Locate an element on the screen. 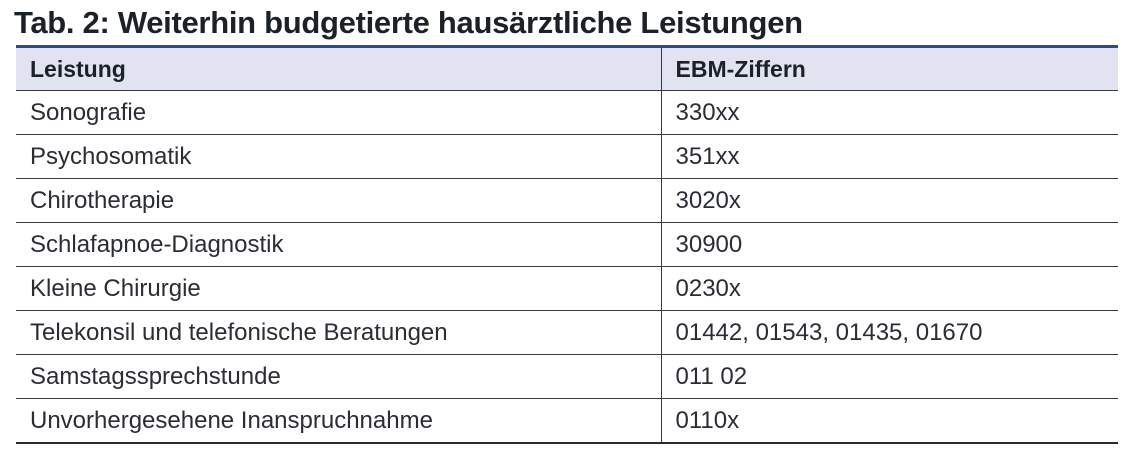 The height and width of the screenshot is (468, 1136). cell-ebm-ziffern: 0230x is located at coordinates (889, 288).